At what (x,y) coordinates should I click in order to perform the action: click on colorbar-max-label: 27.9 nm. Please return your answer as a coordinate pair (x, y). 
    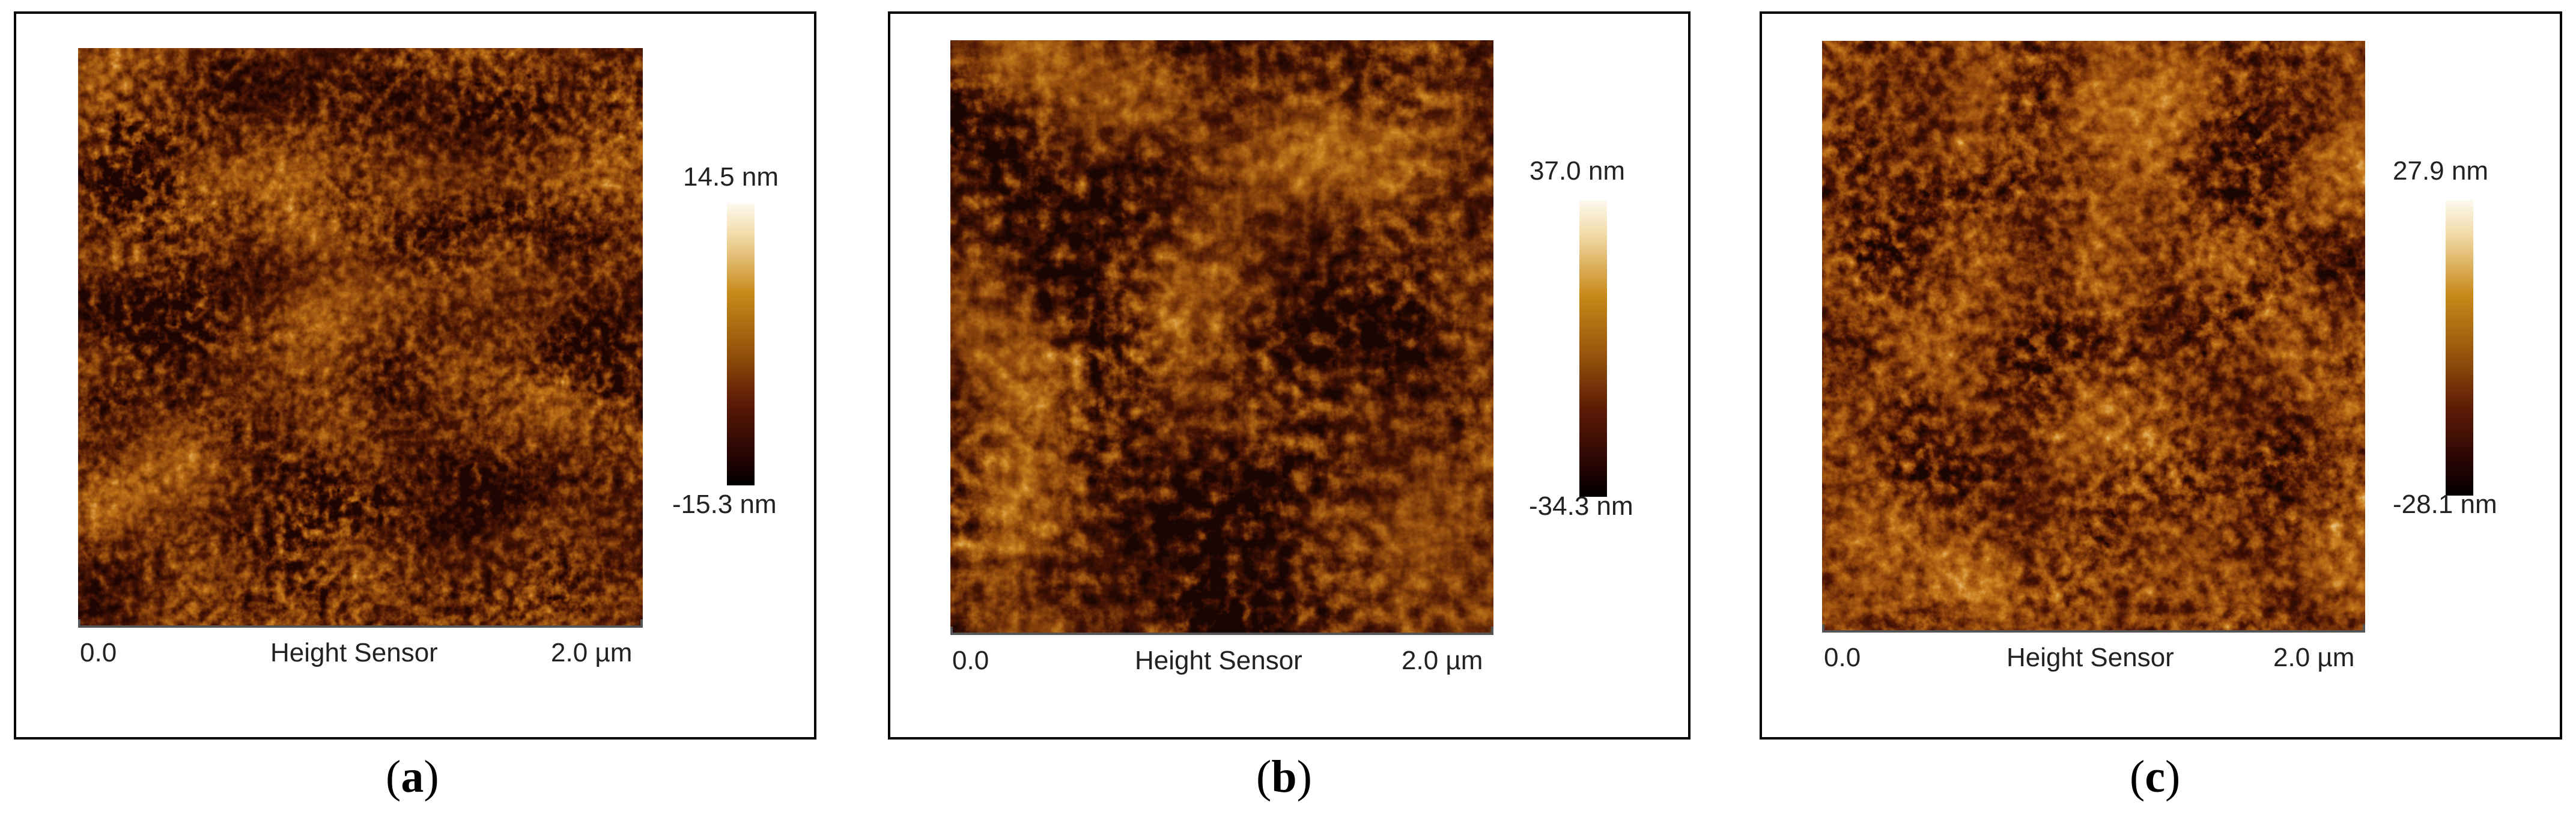
    Looking at the image, I should click on (2440, 171).